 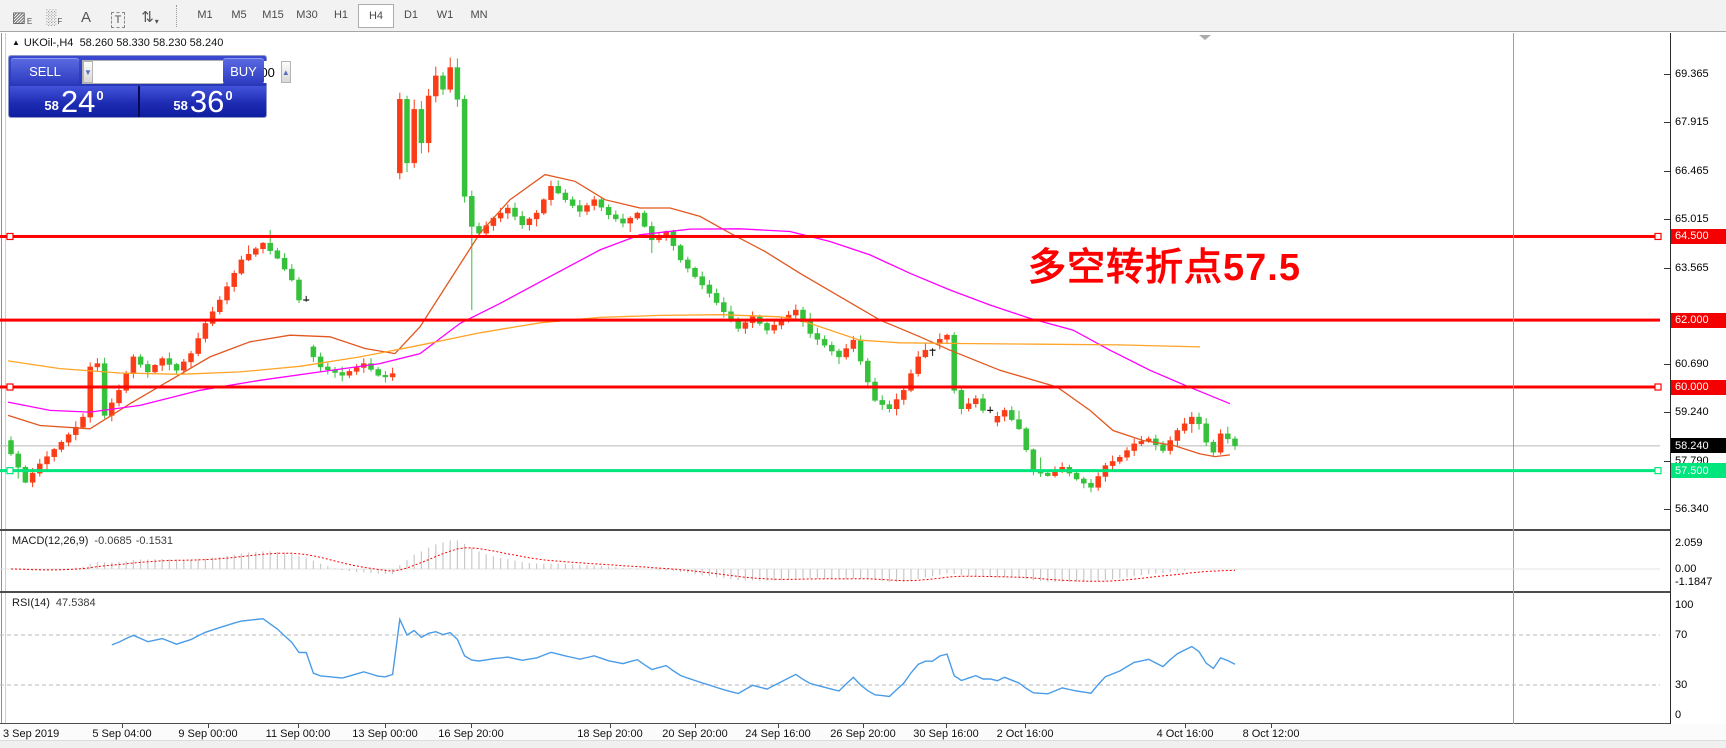 I want to click on buy-price-prefix: 58, so click(x=180, y=105).